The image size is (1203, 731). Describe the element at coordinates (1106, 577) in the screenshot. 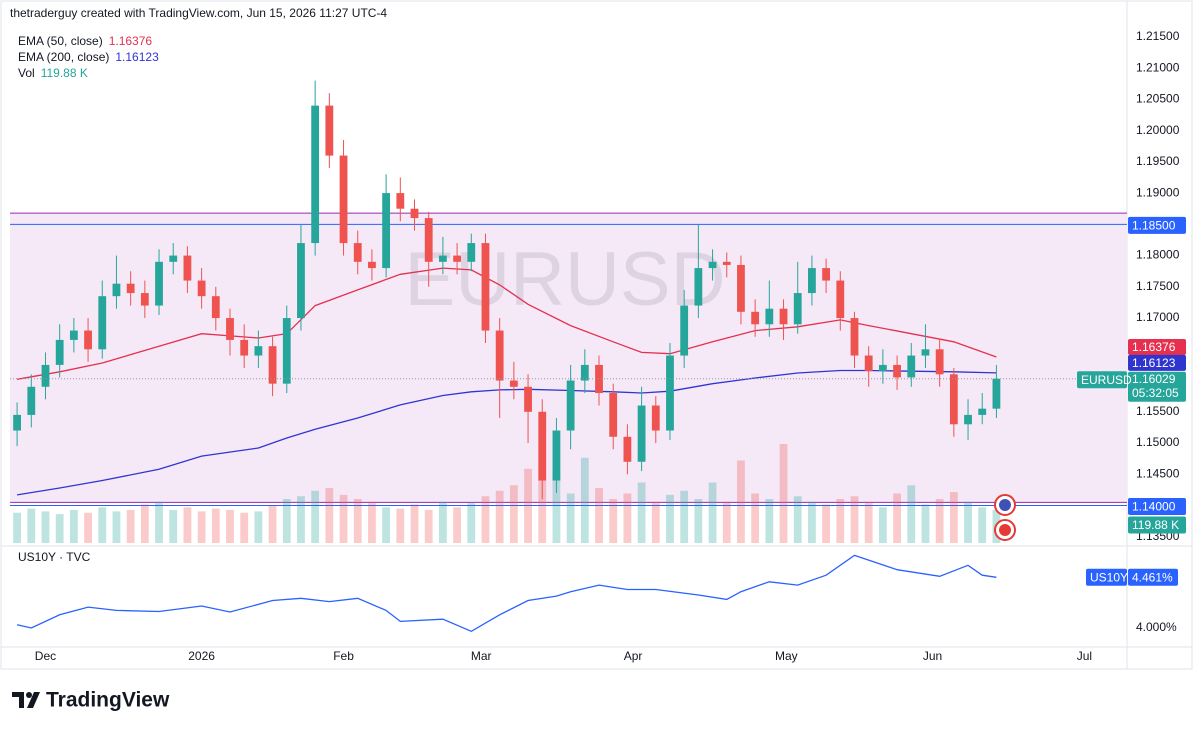

I see `yield-symbol-label-box` at that location.